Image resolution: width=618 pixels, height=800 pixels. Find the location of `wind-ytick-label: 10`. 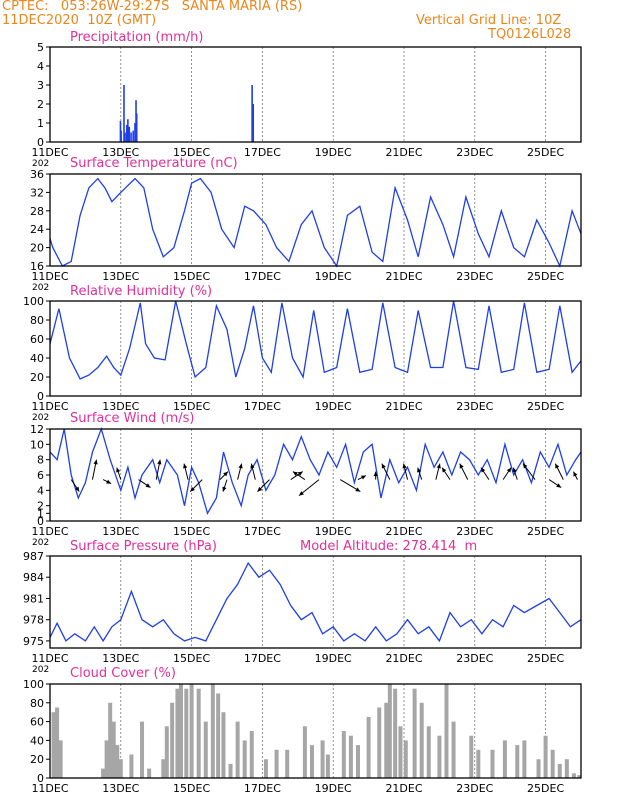

wind-ytick-label: 10 is located at coordinates (37, 444).